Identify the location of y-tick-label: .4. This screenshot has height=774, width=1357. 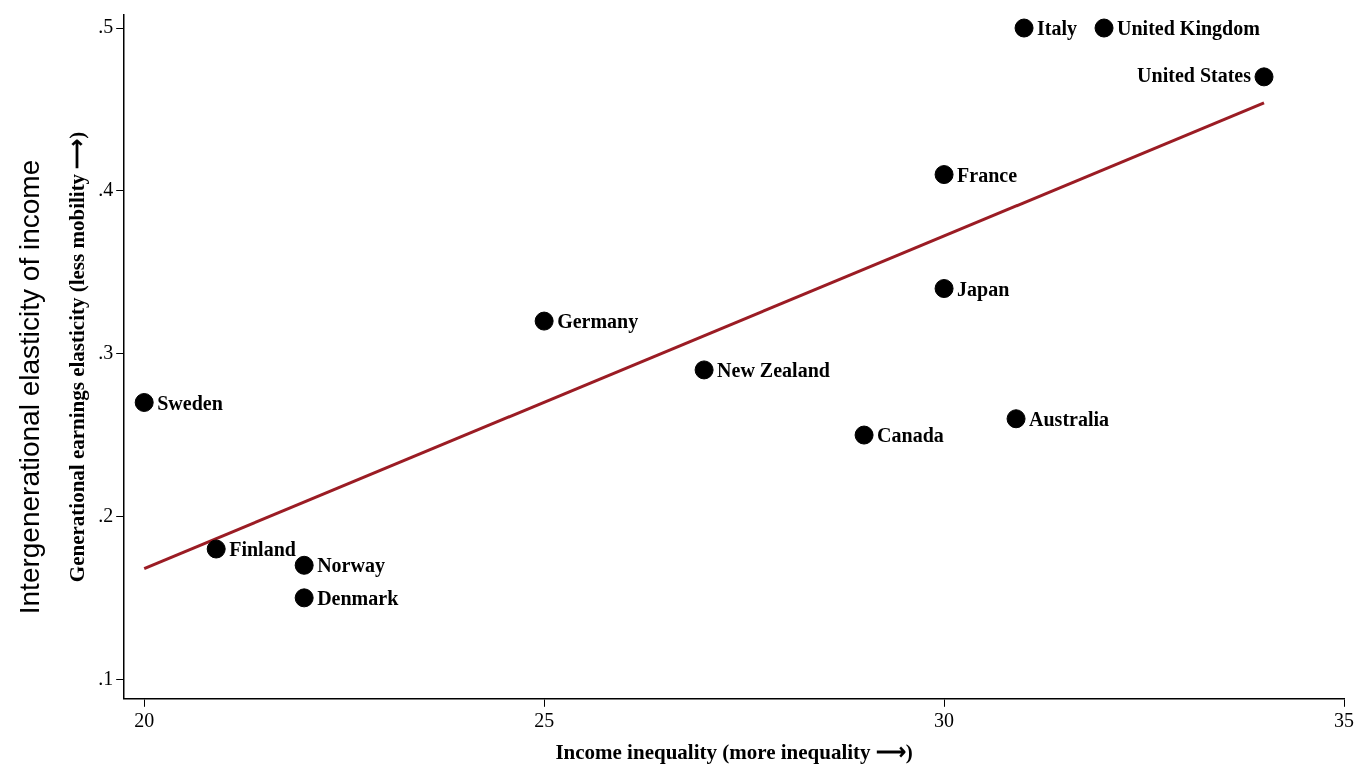
(106, 189).